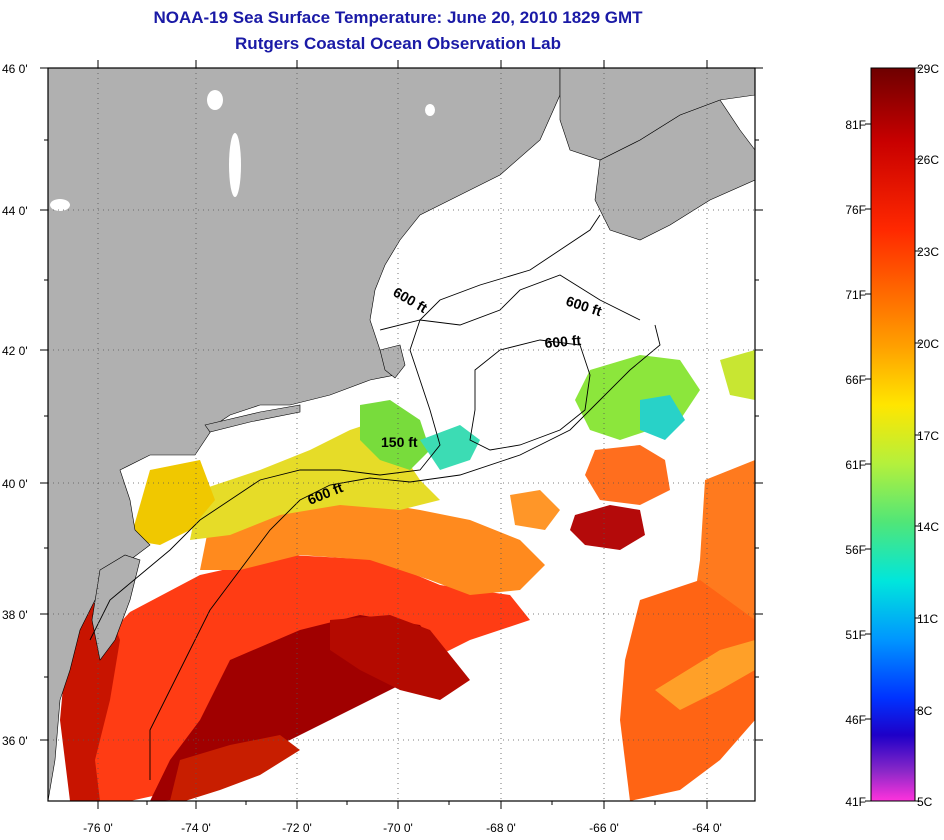 The height and width of the screenshot is (840, 944). What do you see at coordinates (855, 720) in the screenshot?
I see `colorbar-f-46: 46F` at bounding box center [855, 720].